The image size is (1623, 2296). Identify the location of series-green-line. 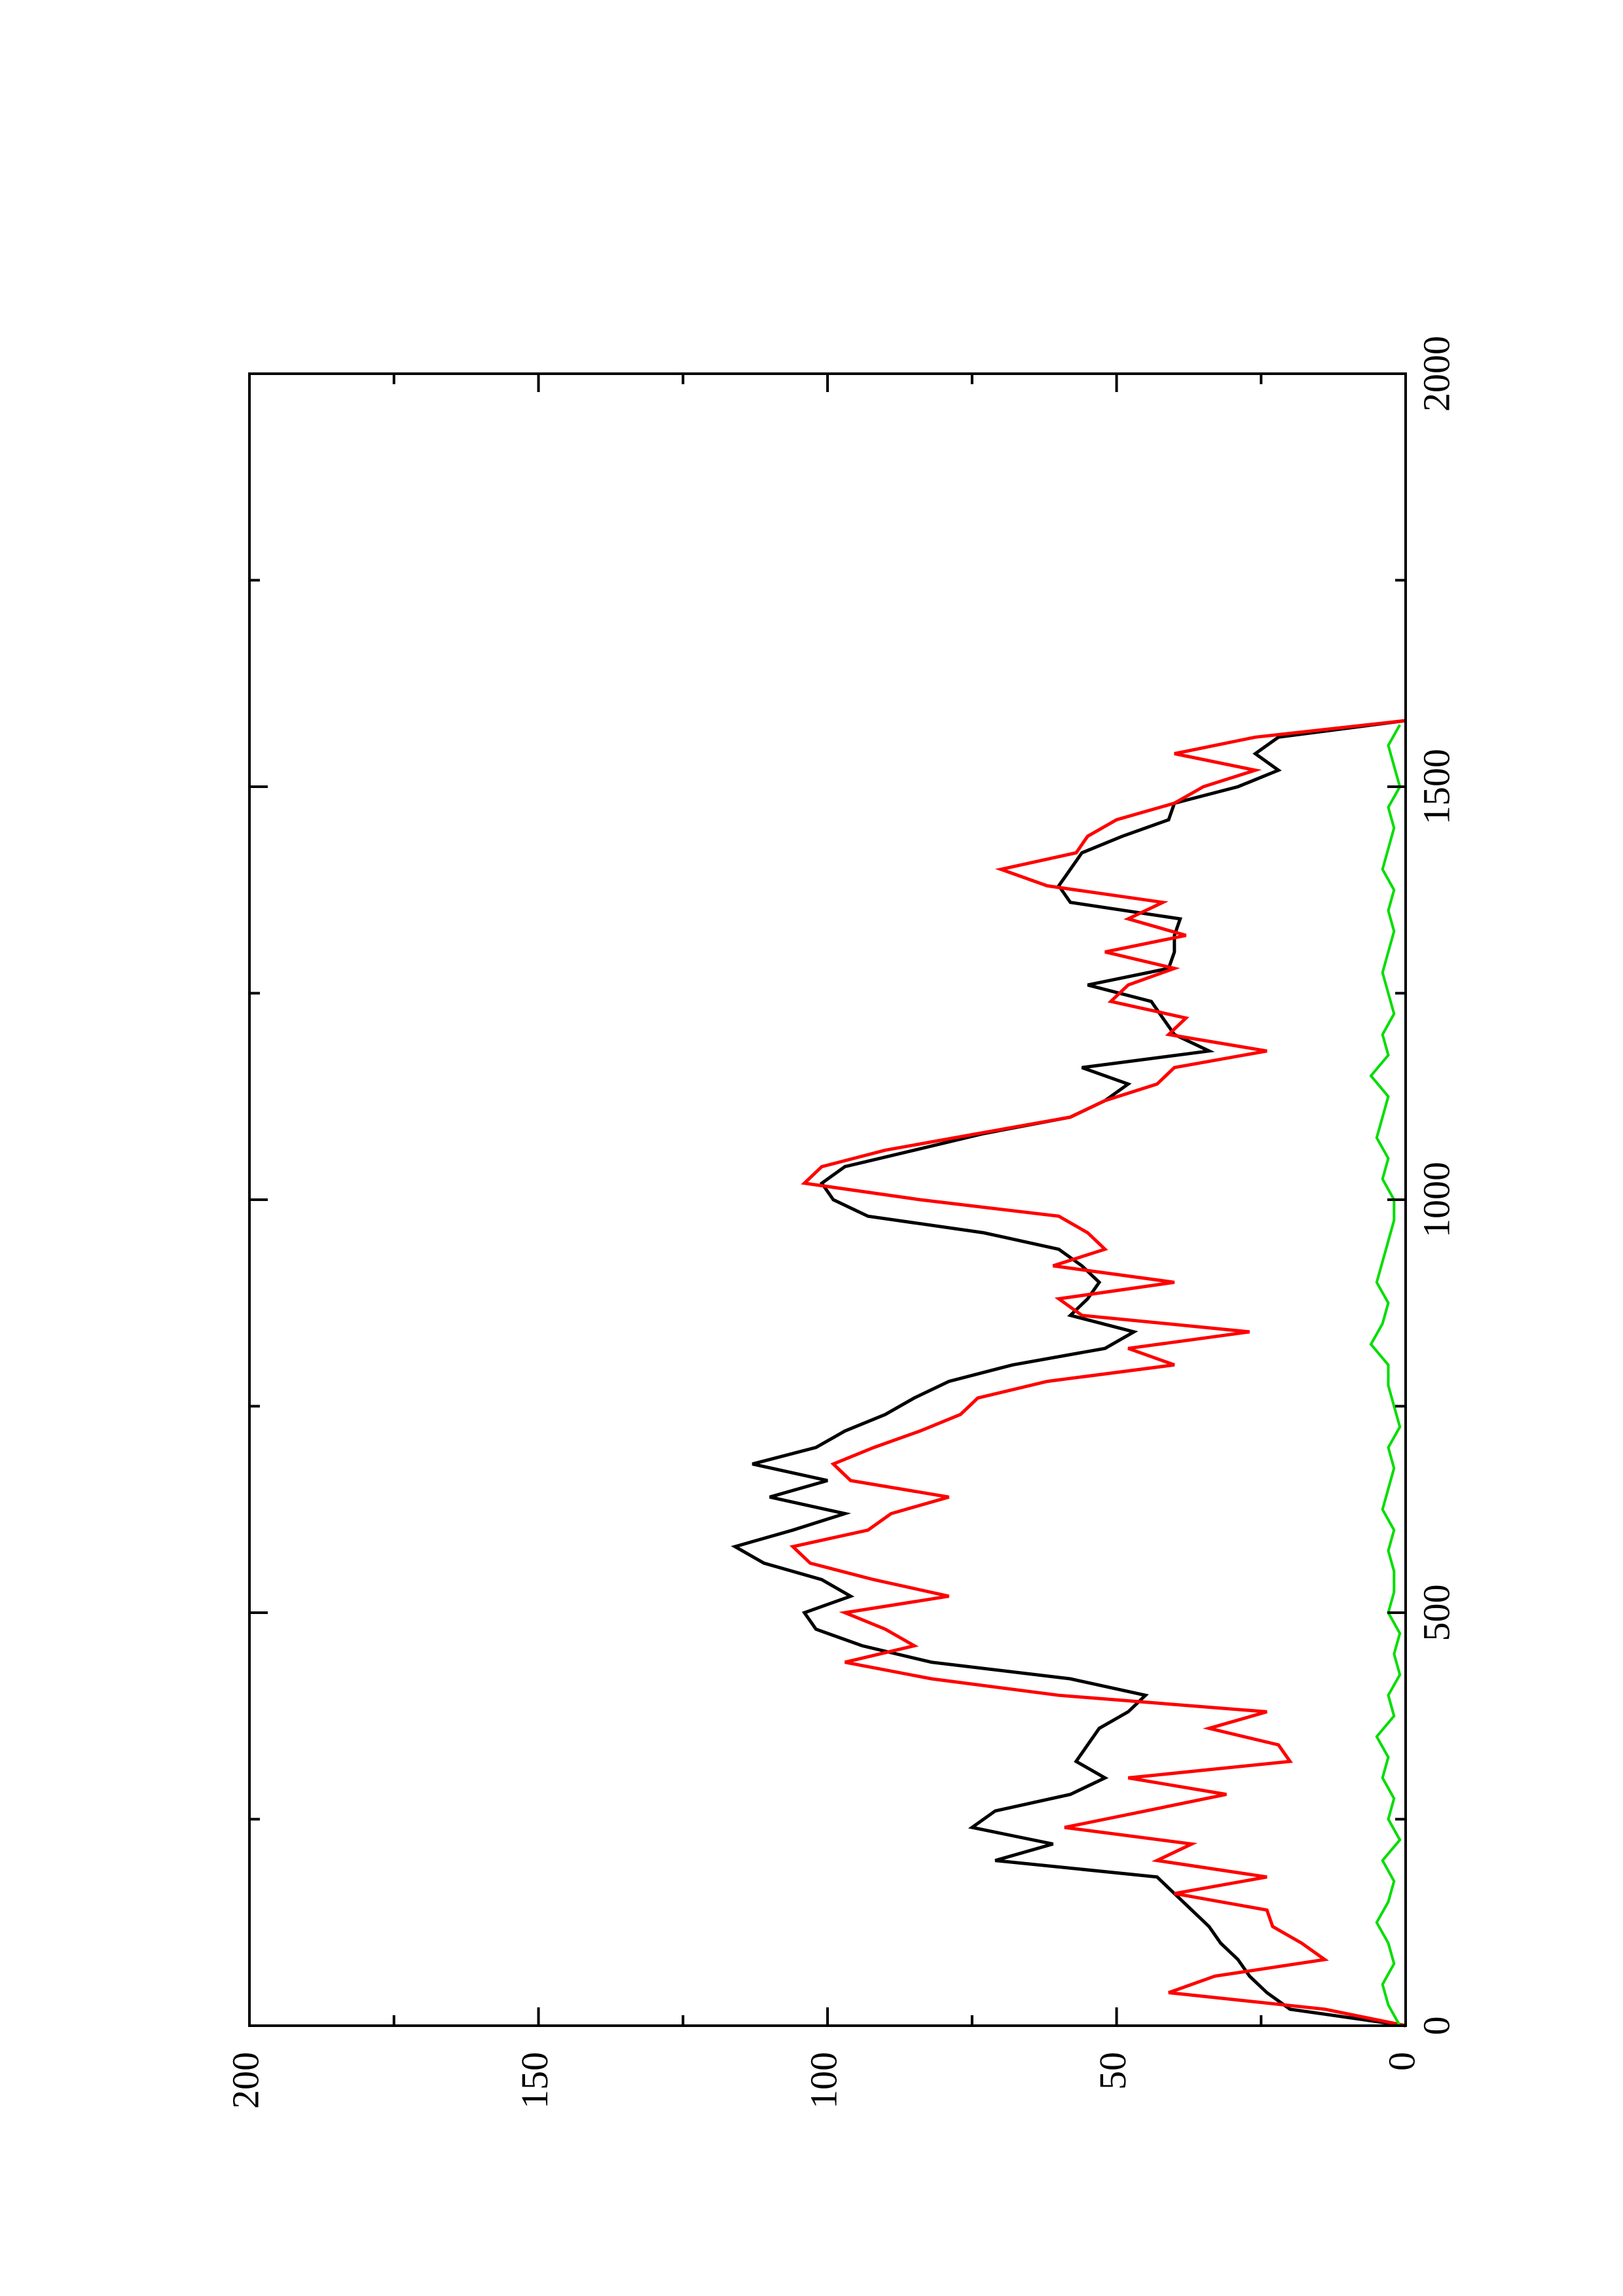
(1385, 1375).